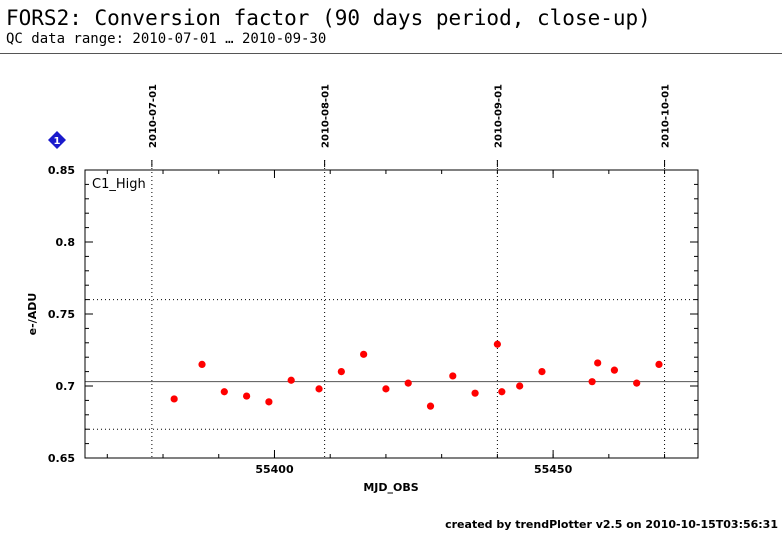  I want to click on badge-label: 1, so click(57, 141).